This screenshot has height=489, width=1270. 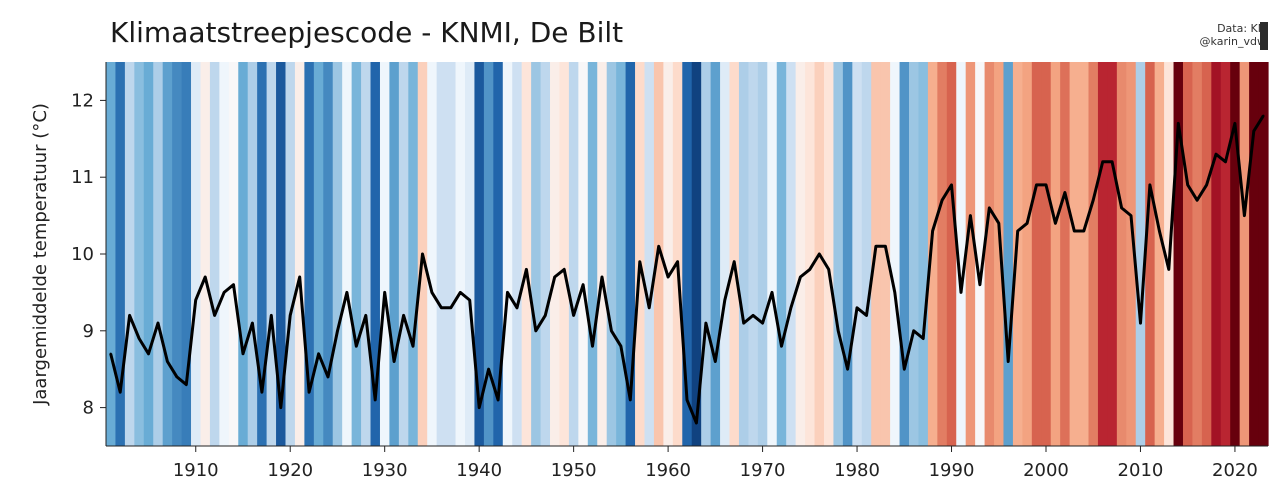 What do you see at coordinates (1178, 123) in the screenshot?
I see `data-point-2014` at bounding box center [1178, 123].